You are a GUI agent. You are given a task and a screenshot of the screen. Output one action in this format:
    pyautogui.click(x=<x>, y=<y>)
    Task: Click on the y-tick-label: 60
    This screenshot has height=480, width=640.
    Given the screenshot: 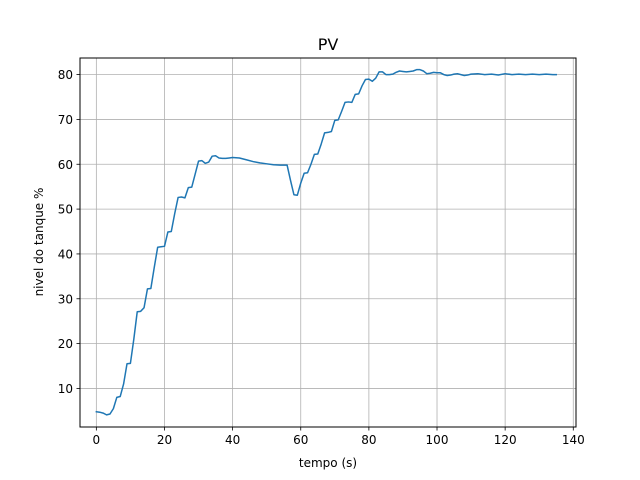 What is the action you would take?
    pyautogui.click(x=65, y=165)
    